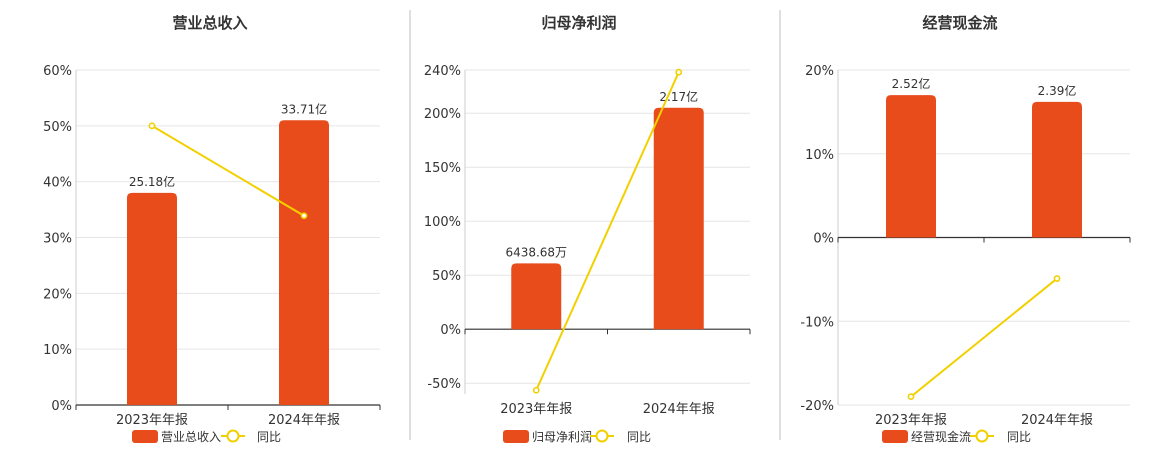  What do you see at coordinates (191, 437) in the screenshot?
I see `legend-bar-label: 营业总收入` at bounding box center [191, 437].